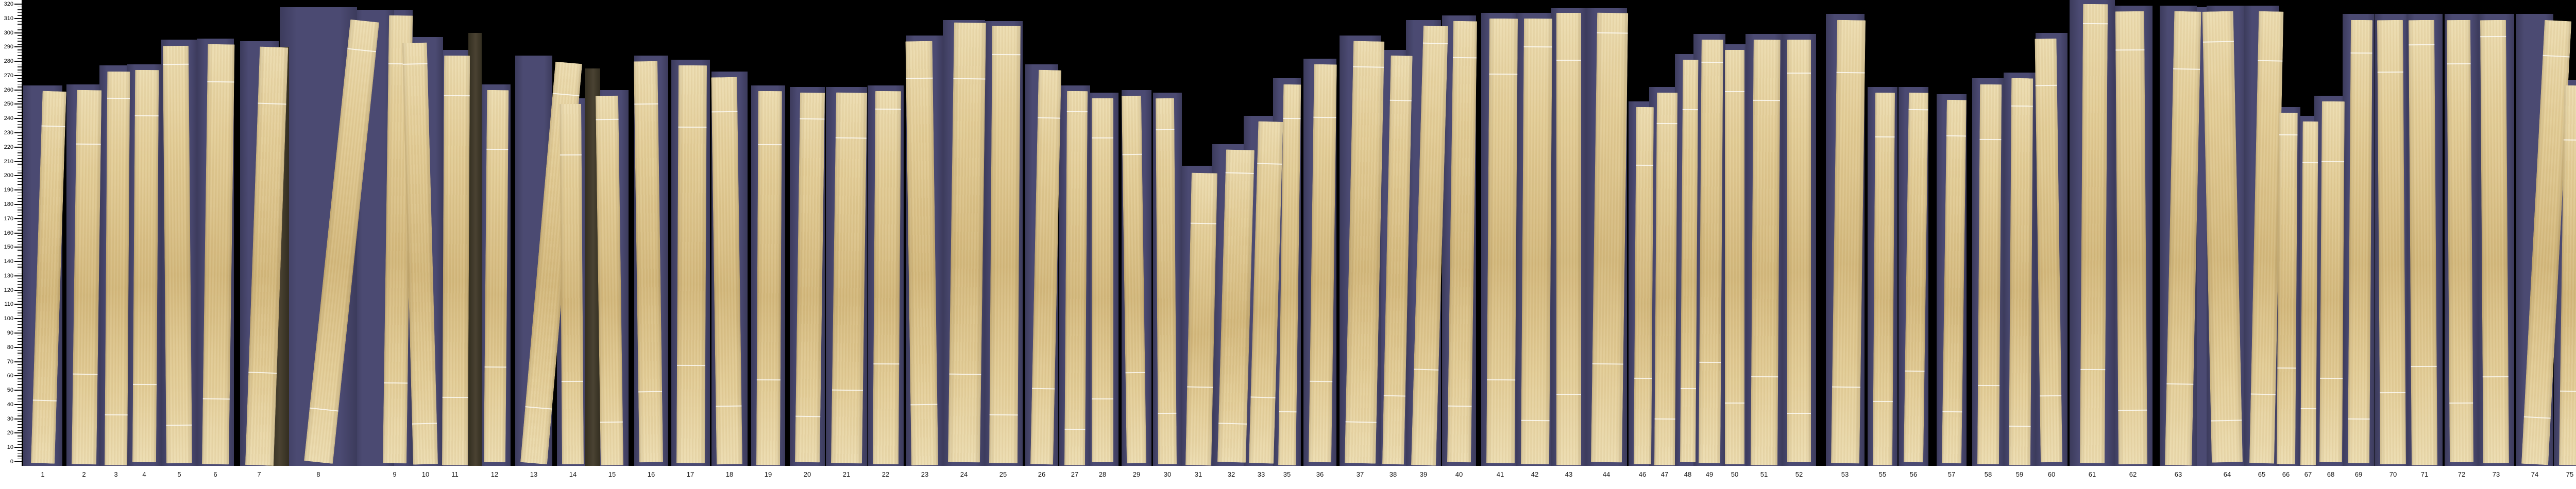 This screenshot has width=2576, height=489. Describe the element at coordinates (8, 319) in the screenshot. I see `y-axis-tick-label: 100` at that location.